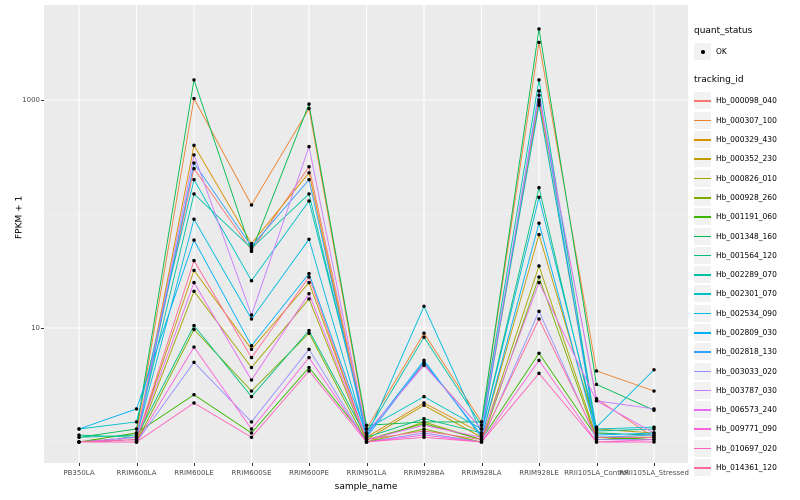 This screenshot has height=500, width=800. I want to click on legend-entry-Hb_002289_070: Hb_002289_070, so click(747, 274).